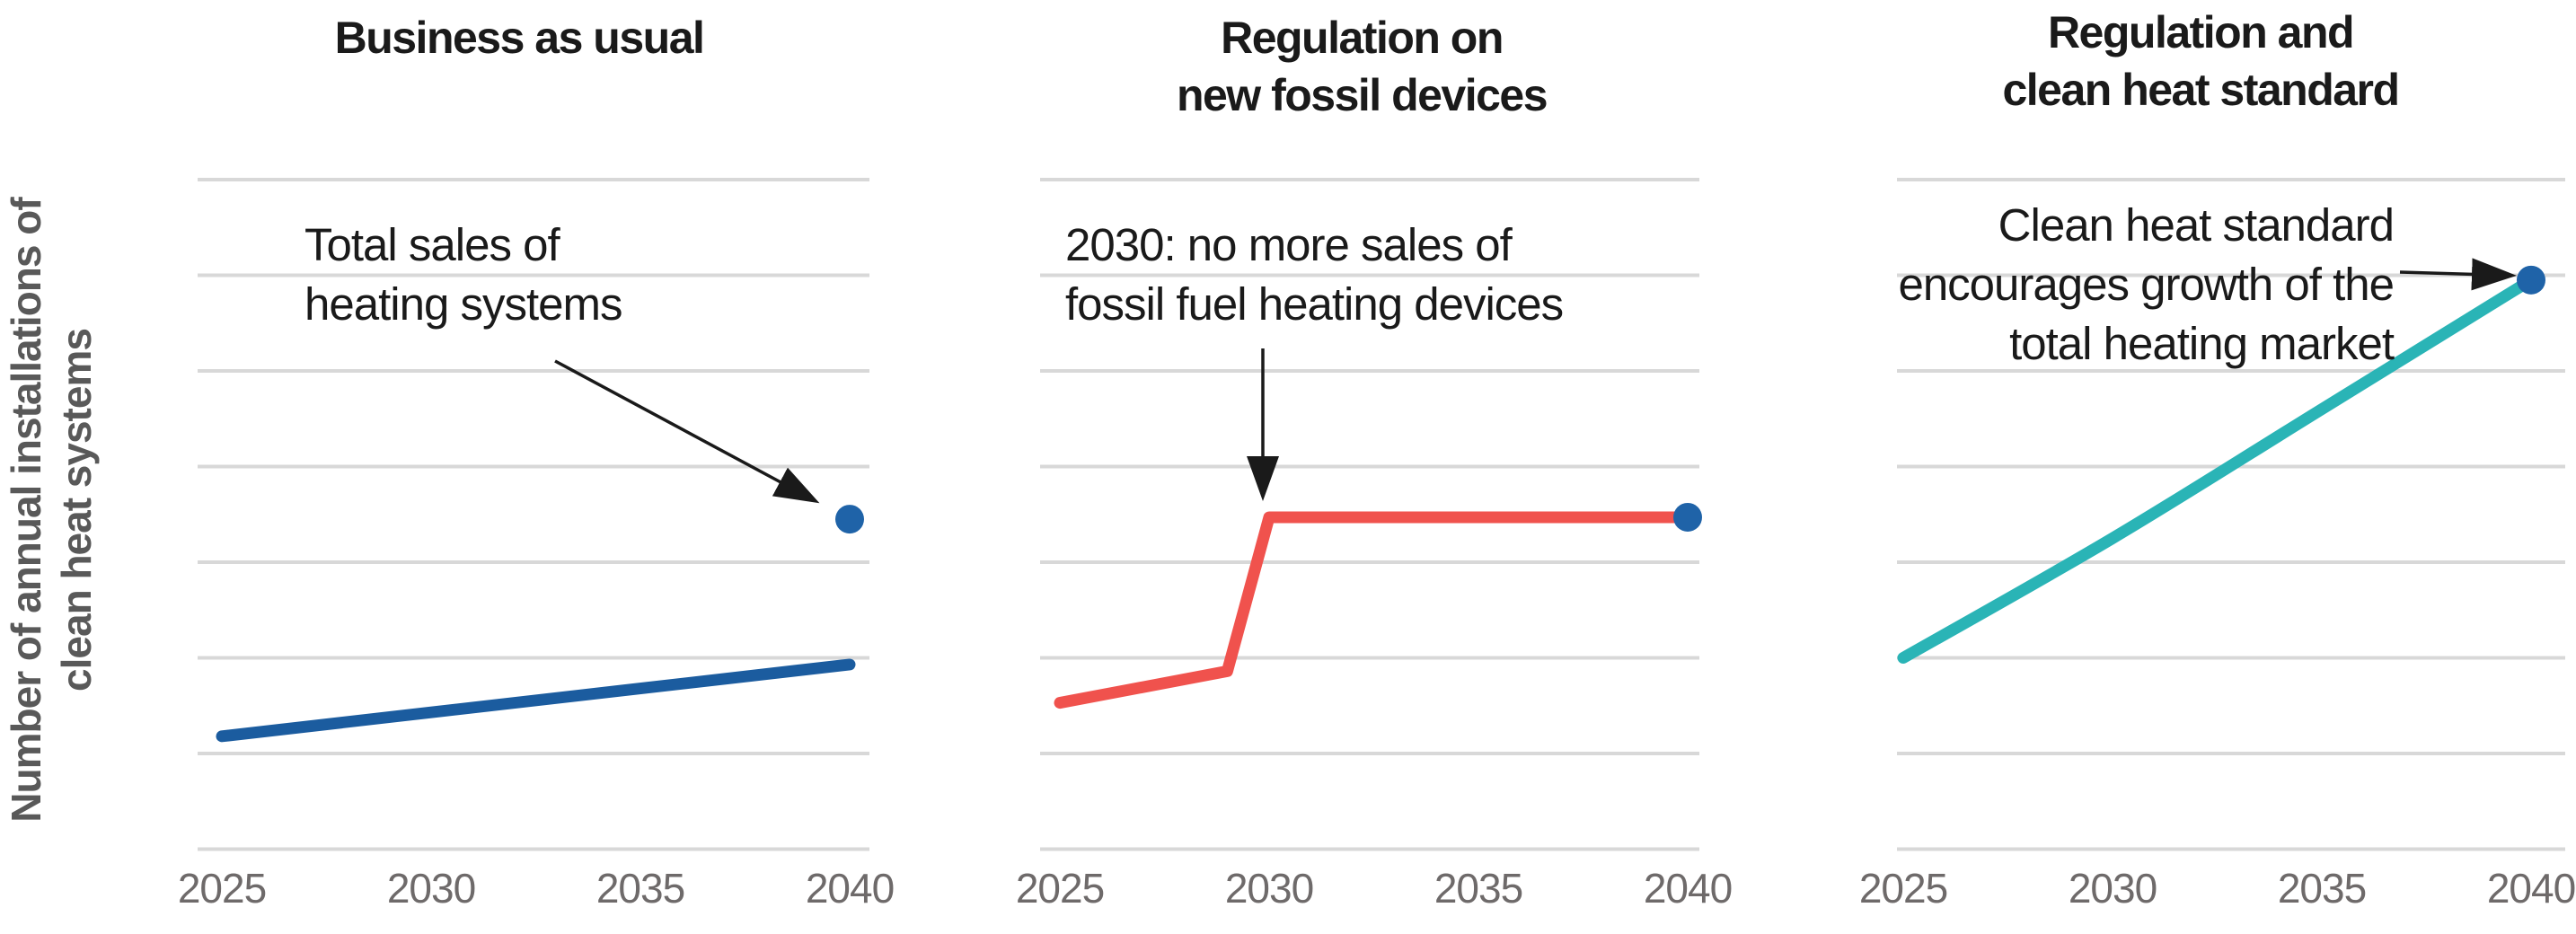  I want to click on panel-title-regulation-new-fossil: Regulation on new fossil devices, so click(1362, 66).